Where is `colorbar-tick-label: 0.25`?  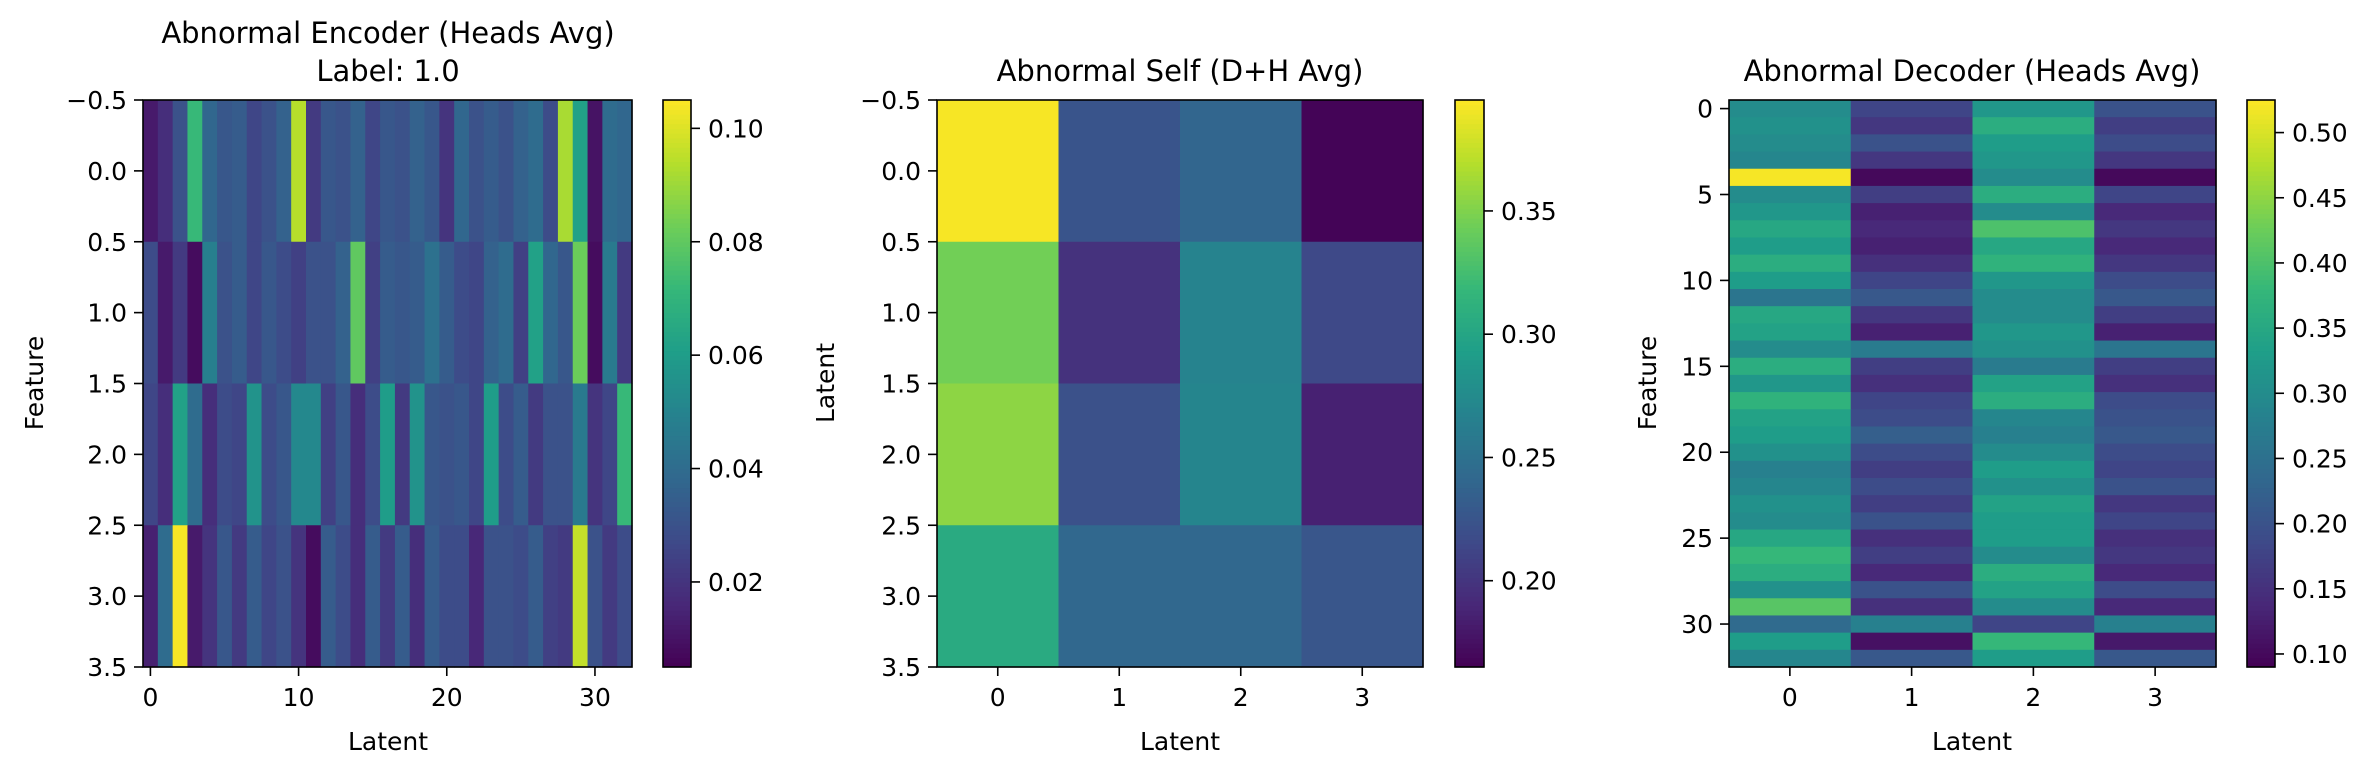
colorbar-tick-label: 0.25 is located at coordinates (2320, 458).